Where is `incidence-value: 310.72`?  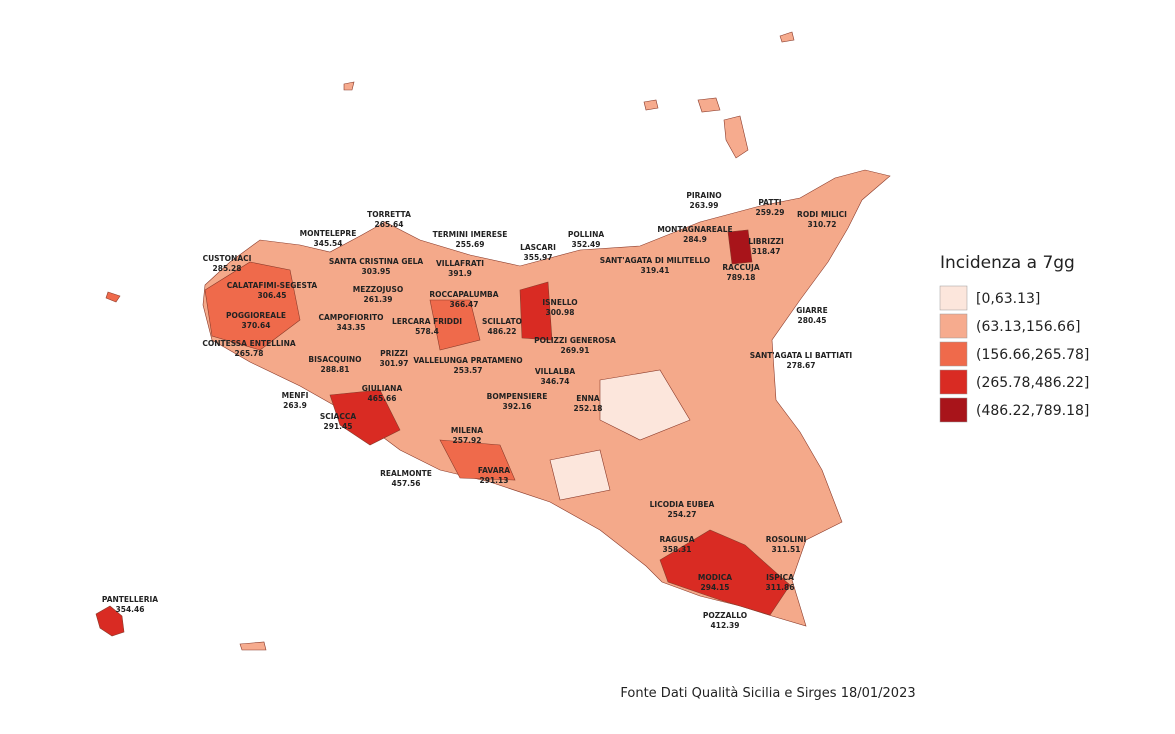
incidence-value: 310.72 is located at coordinates (822, 224).